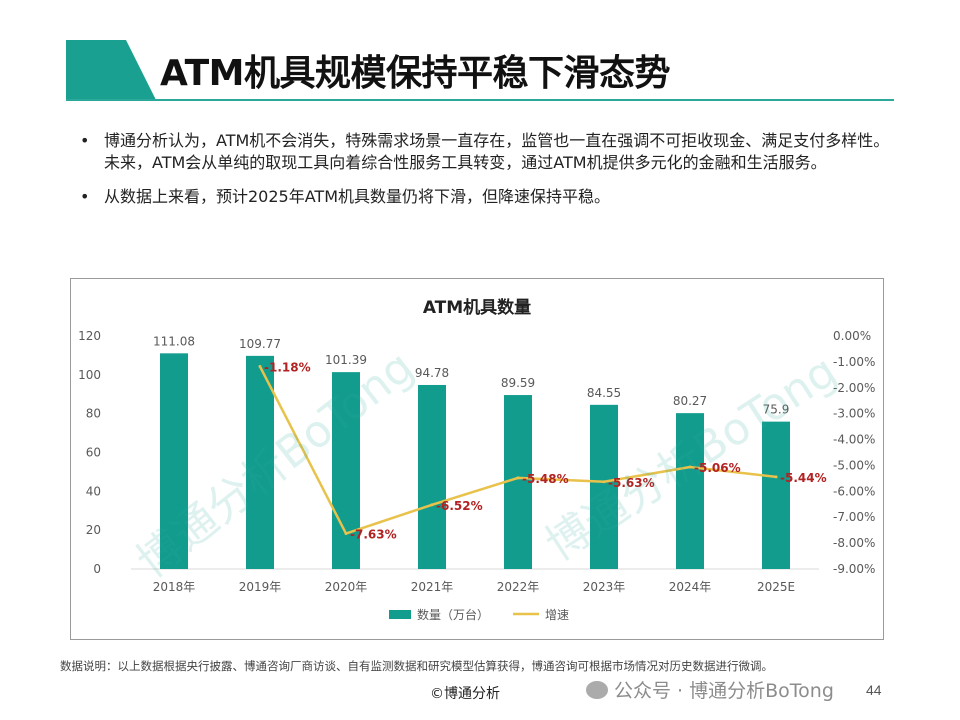  What do you see at coordinates (874, 690) in the screenshot?
I see `page-number: 44` at bounding box center [874, 690].